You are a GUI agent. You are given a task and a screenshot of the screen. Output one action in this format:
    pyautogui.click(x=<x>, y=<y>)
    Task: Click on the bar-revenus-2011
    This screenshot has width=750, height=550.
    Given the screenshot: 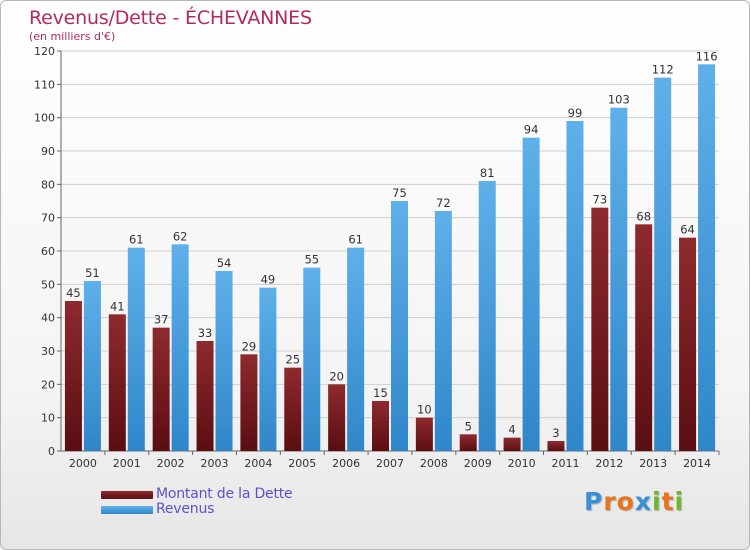 What is the action you would take?
    pyautogui.click(x=575, y=286)
    